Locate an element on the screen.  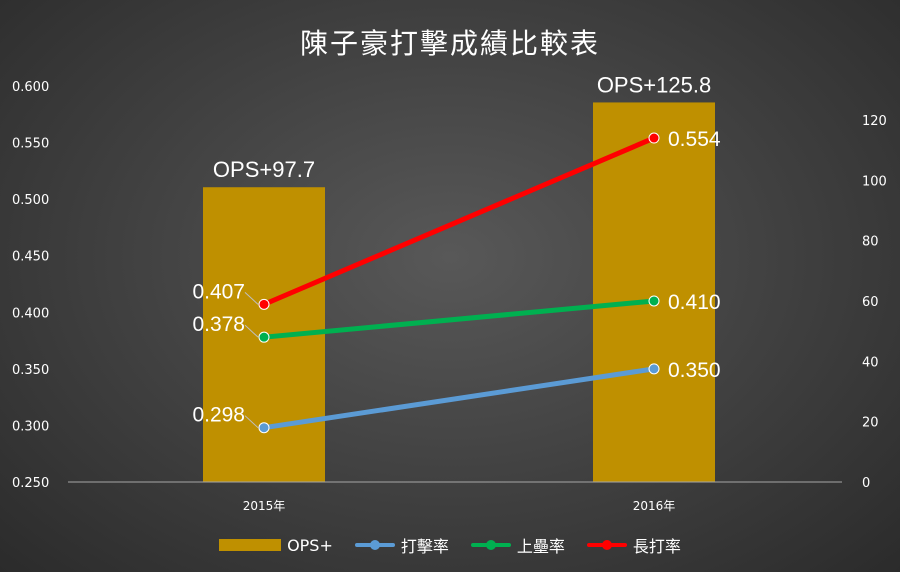
legend-item-obp: 上壘率 is located at coordinates (517, 545).